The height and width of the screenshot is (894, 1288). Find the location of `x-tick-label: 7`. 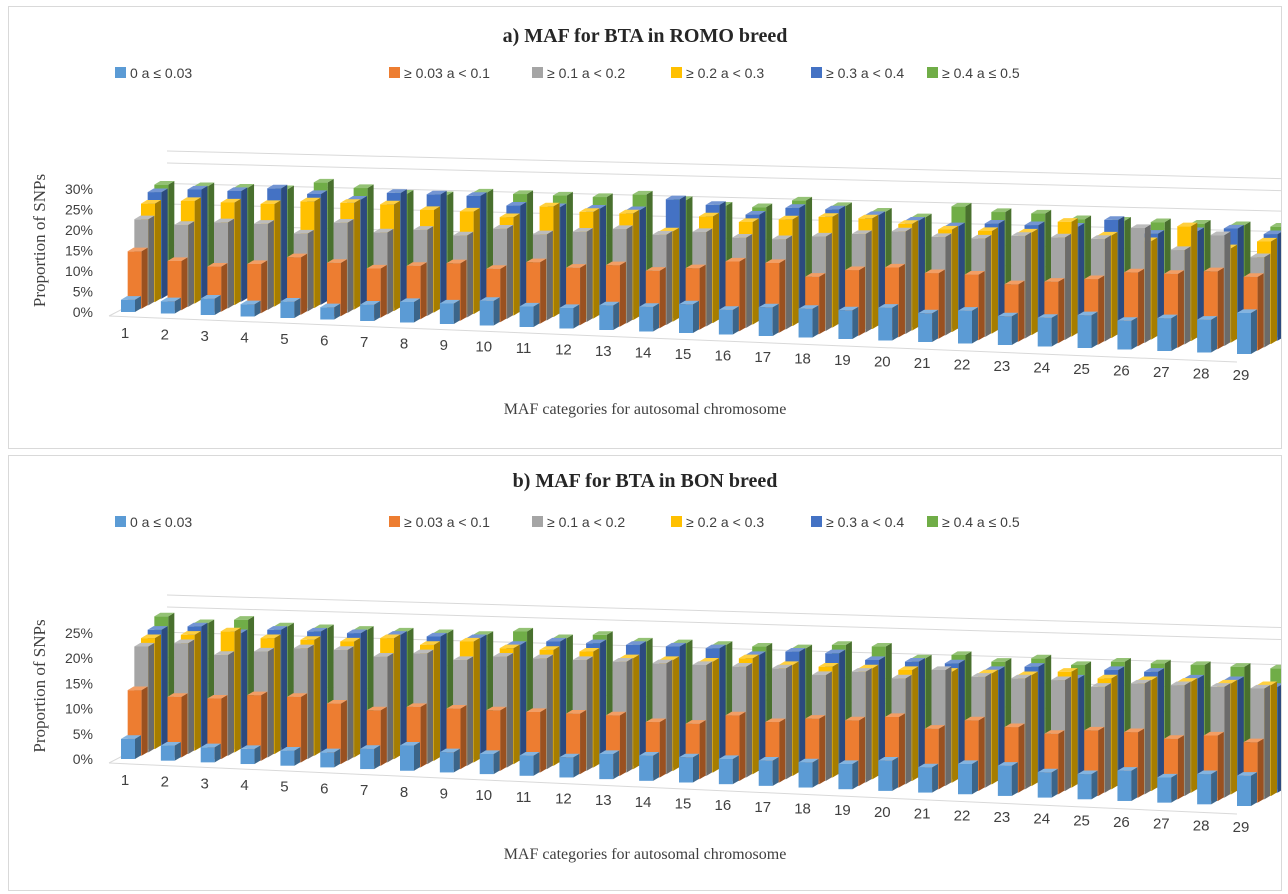

x-tick-label: 7 is located at coordinates (364, 790).